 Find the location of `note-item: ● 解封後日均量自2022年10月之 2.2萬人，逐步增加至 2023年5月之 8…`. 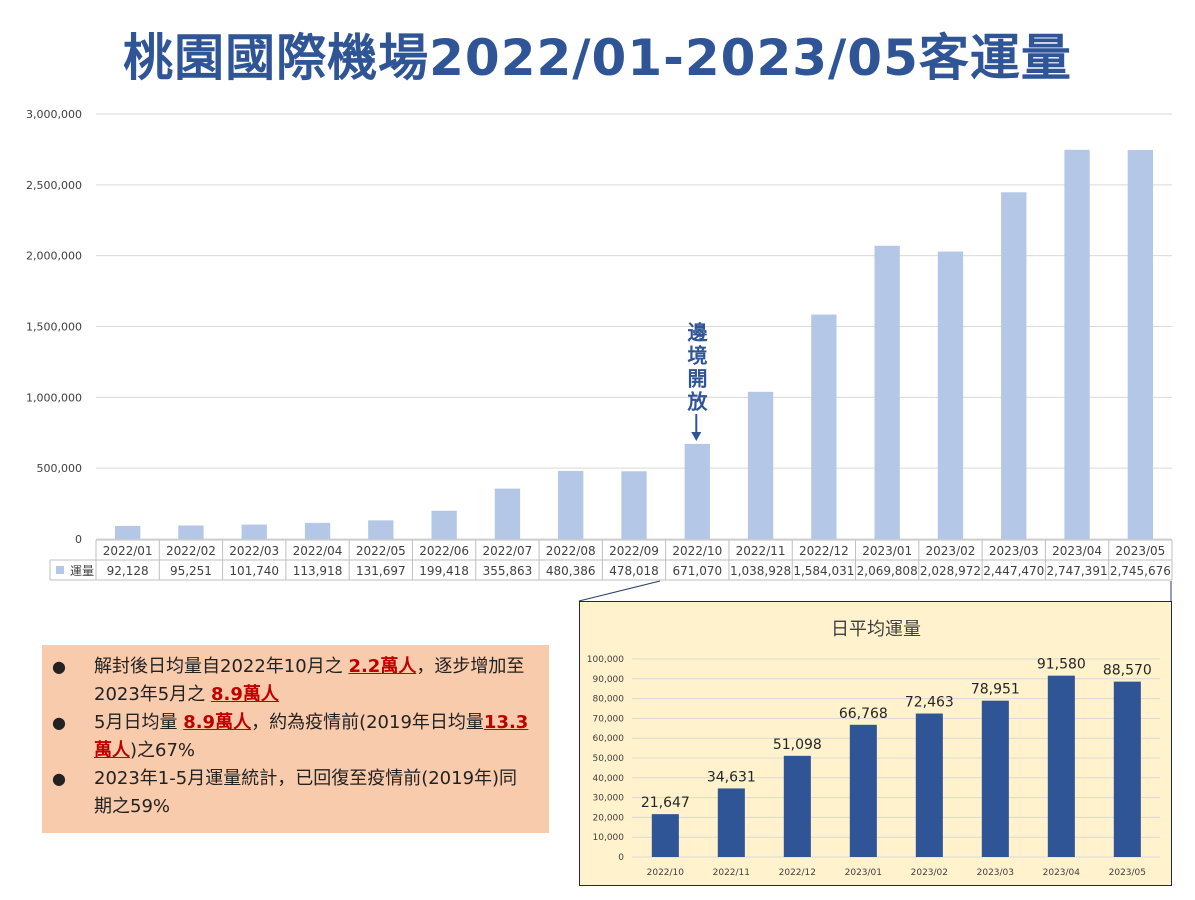

note-item: ● 解封後日均量自2022年10月之 2.2萬人，逐步增加至 2023年5月之 8… is located at coordinates (293, 681).